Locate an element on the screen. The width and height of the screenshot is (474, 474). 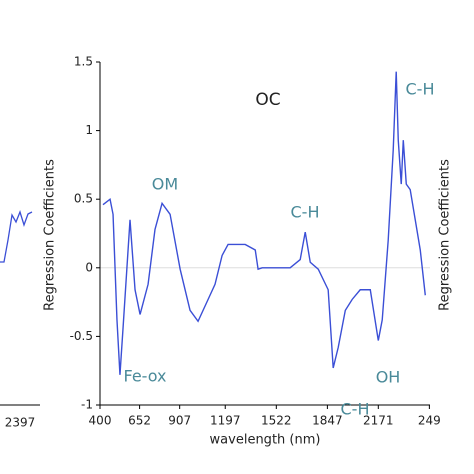
x-tick-label: 2171 is located at coordinates (378, 421).